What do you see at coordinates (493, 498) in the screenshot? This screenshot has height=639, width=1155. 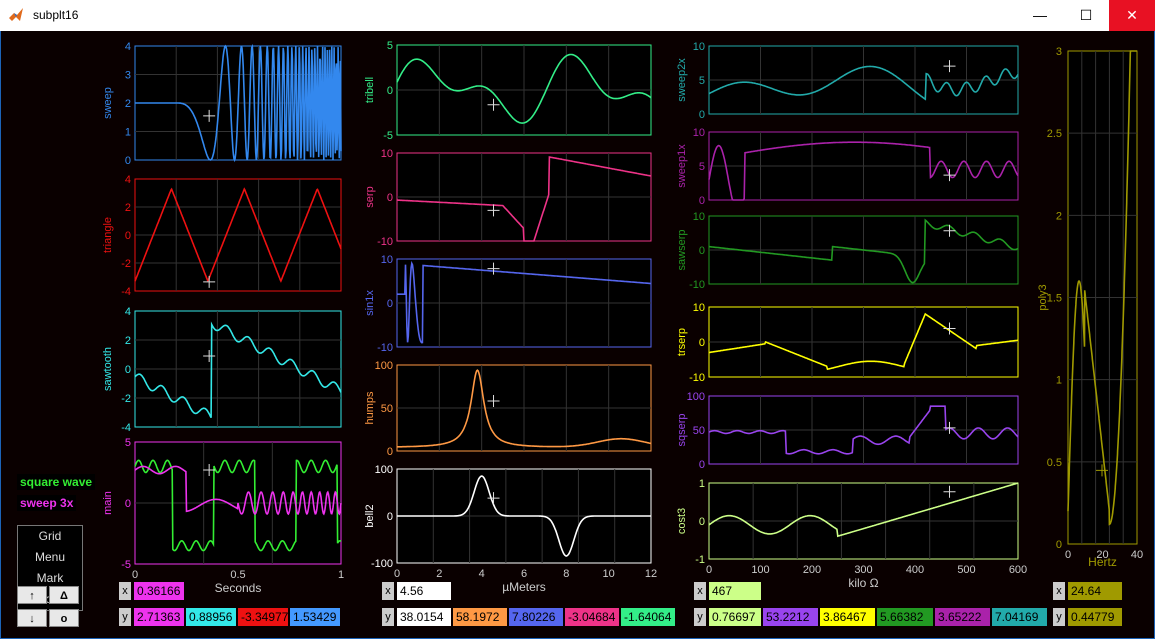 I see `bell2-cursor-marker` at bounding box center [493, 498].